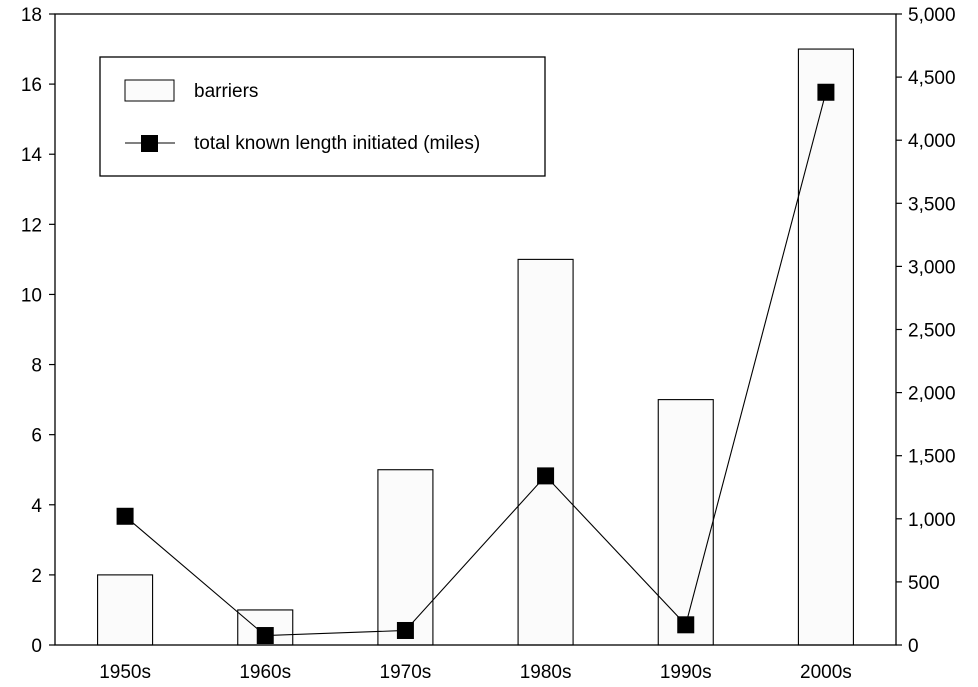 This screenshot has height=687, width=978. What do you see at coordinates (36, 576) in the screenshot?
I see `left-tick-label: 2` at bounding box center [36, 576].